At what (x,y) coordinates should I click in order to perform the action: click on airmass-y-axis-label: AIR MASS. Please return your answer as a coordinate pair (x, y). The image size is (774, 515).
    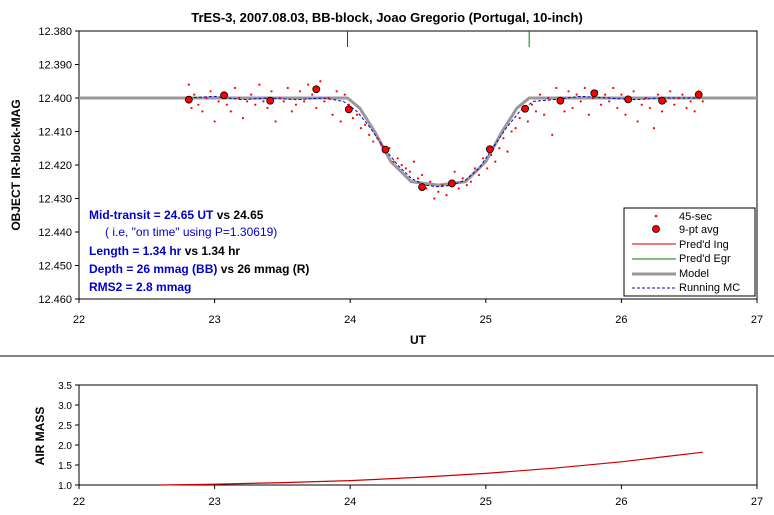
    Looking at the image, I should click on (40, 436).